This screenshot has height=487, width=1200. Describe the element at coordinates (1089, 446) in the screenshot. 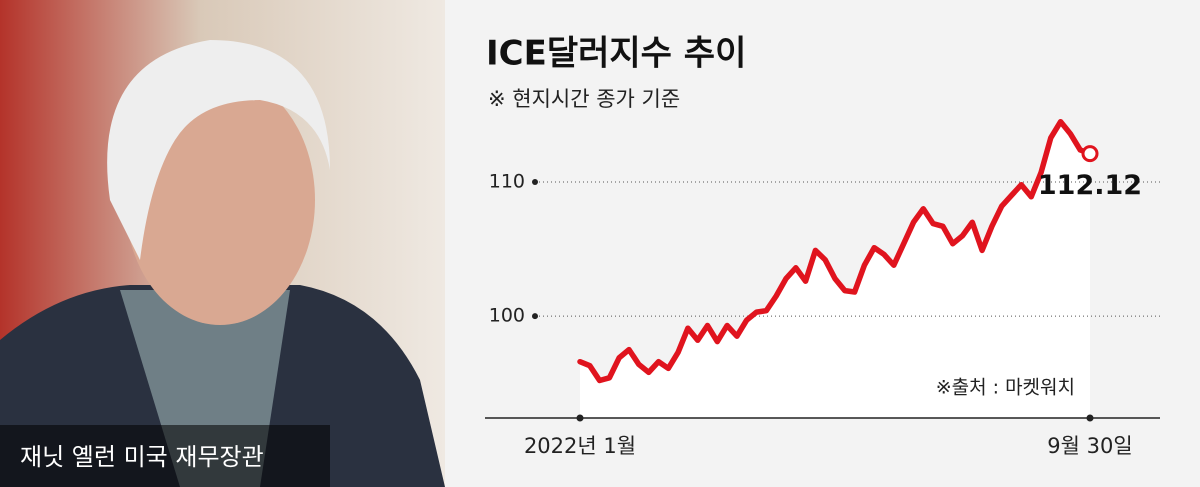

I see `x-tick-label: 9월 30일` at that location.